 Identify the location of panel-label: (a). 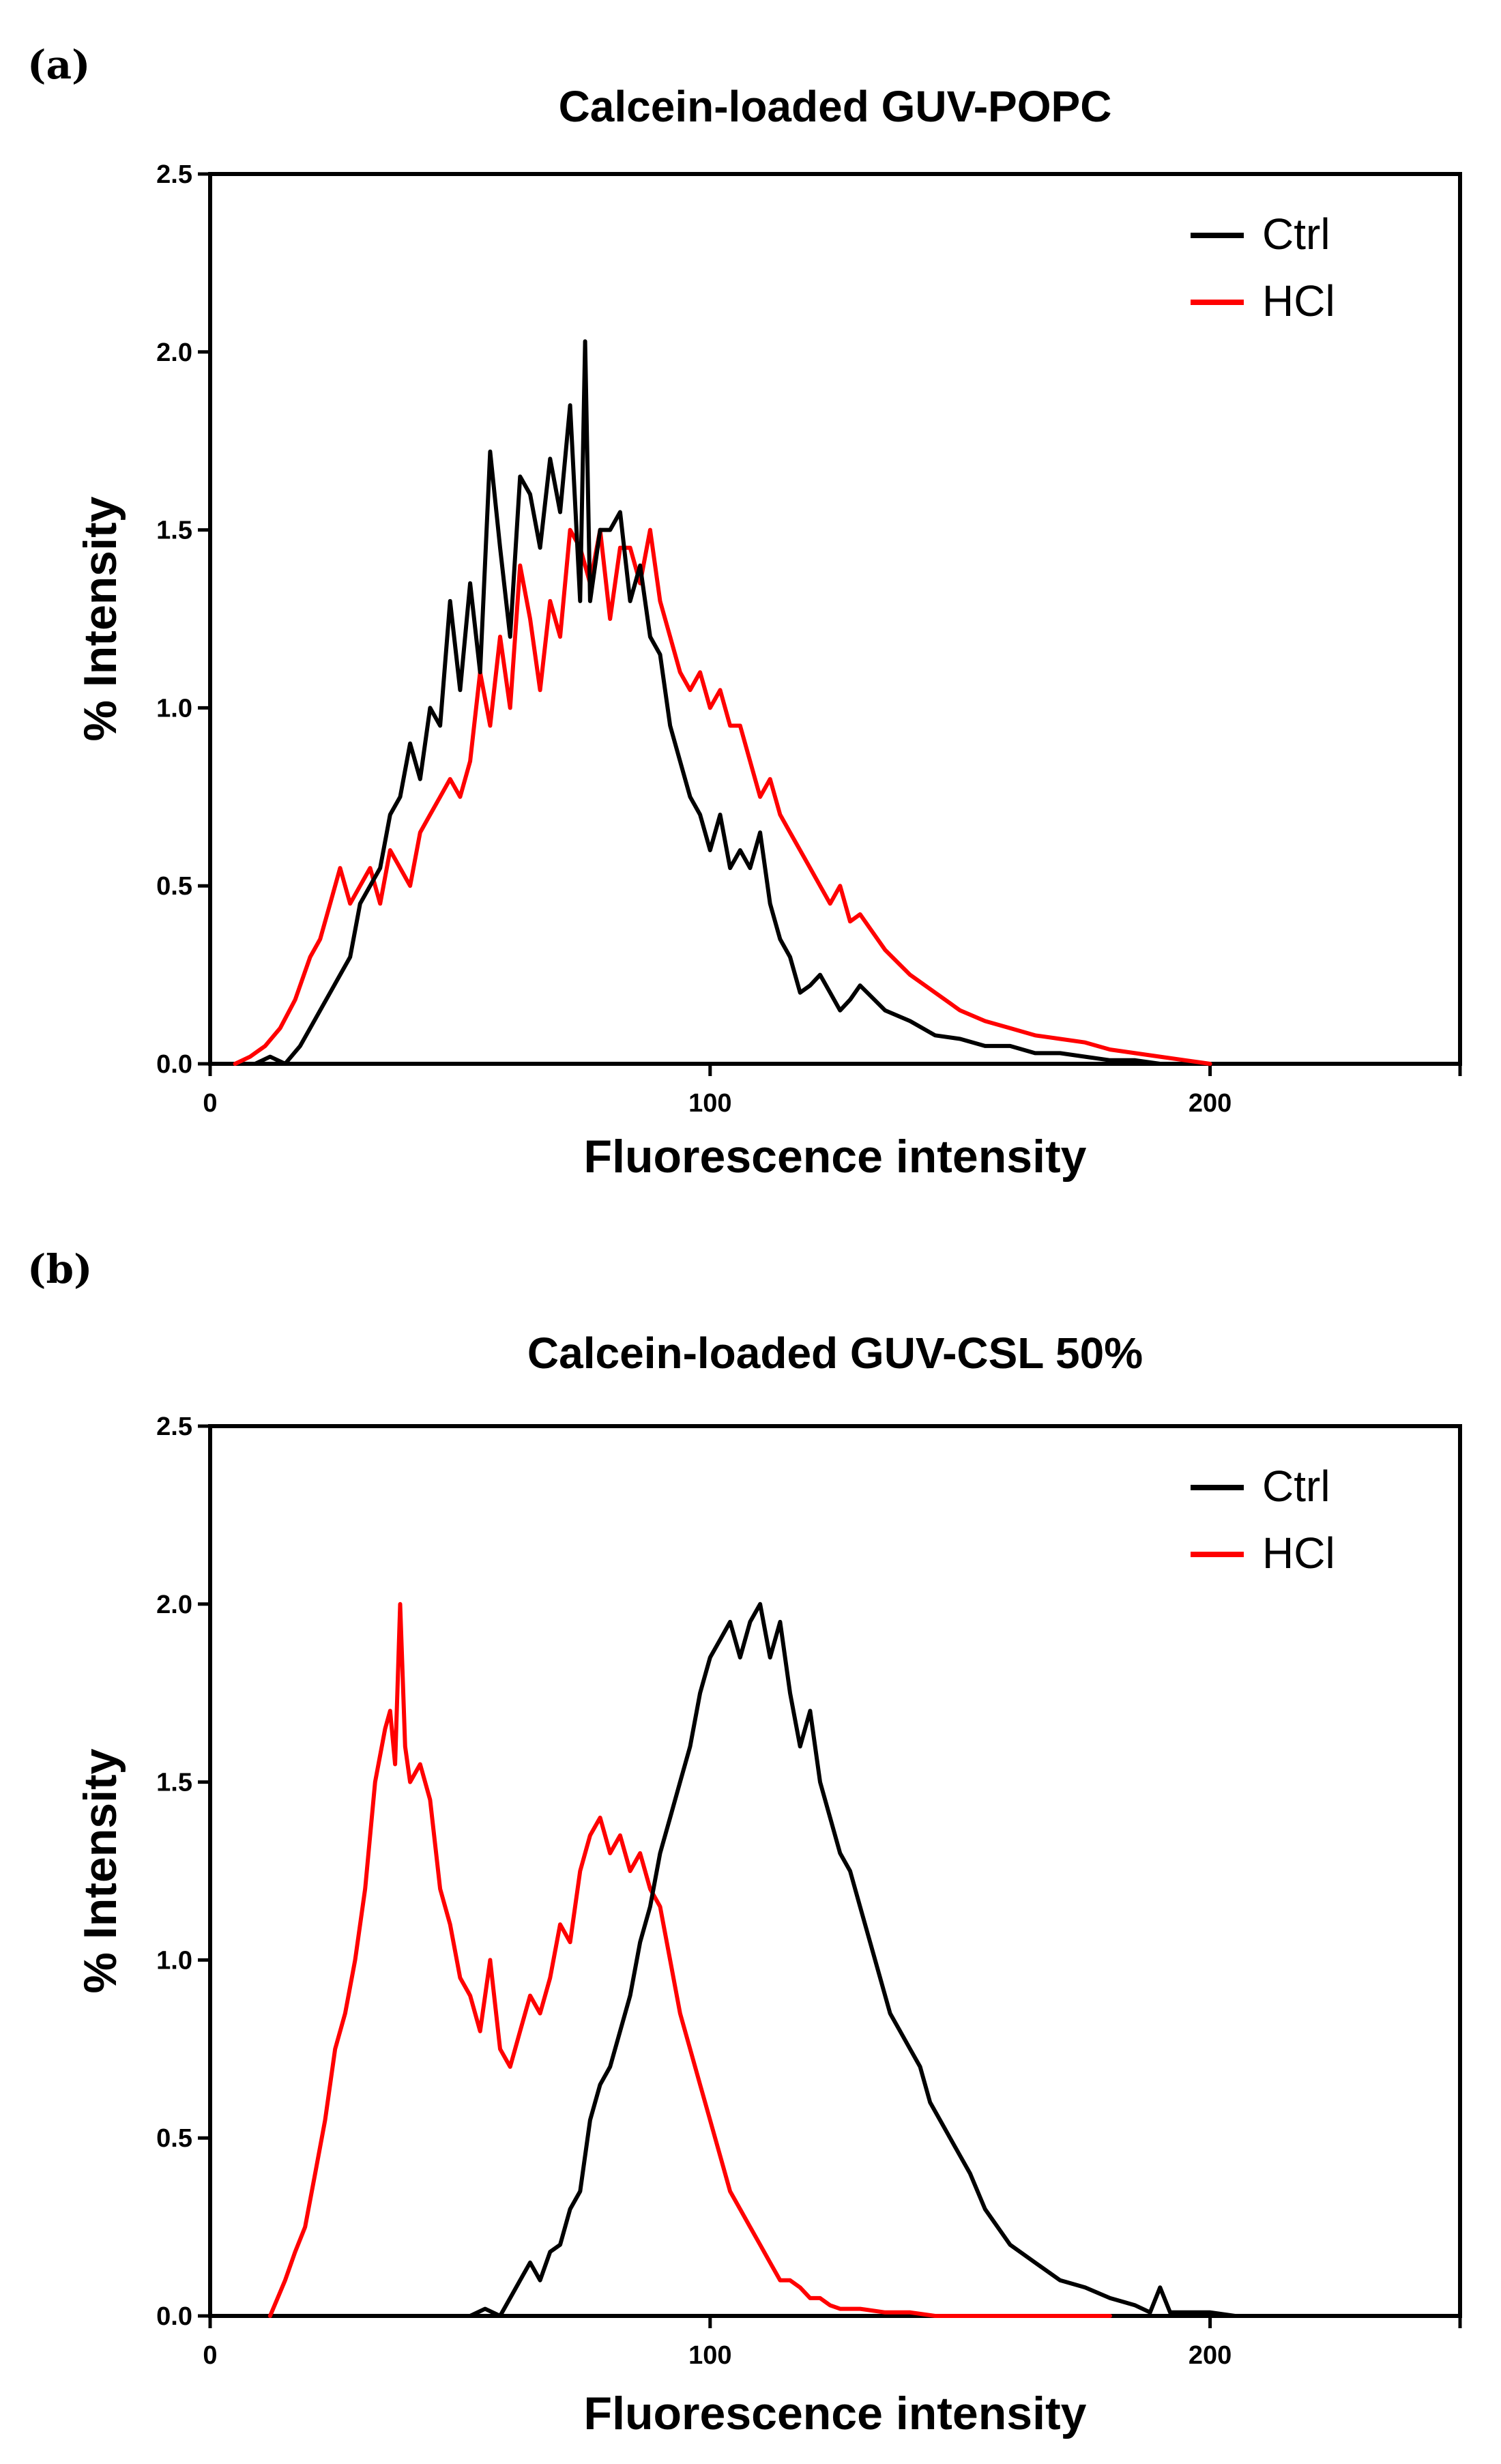
(58, 65).